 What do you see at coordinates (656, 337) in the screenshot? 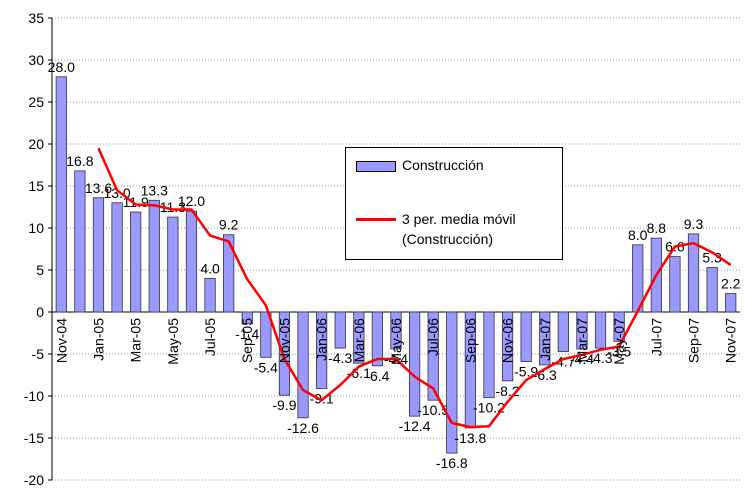
I see `x-tick-label: Jul-07` at bounding box center [656, 337].